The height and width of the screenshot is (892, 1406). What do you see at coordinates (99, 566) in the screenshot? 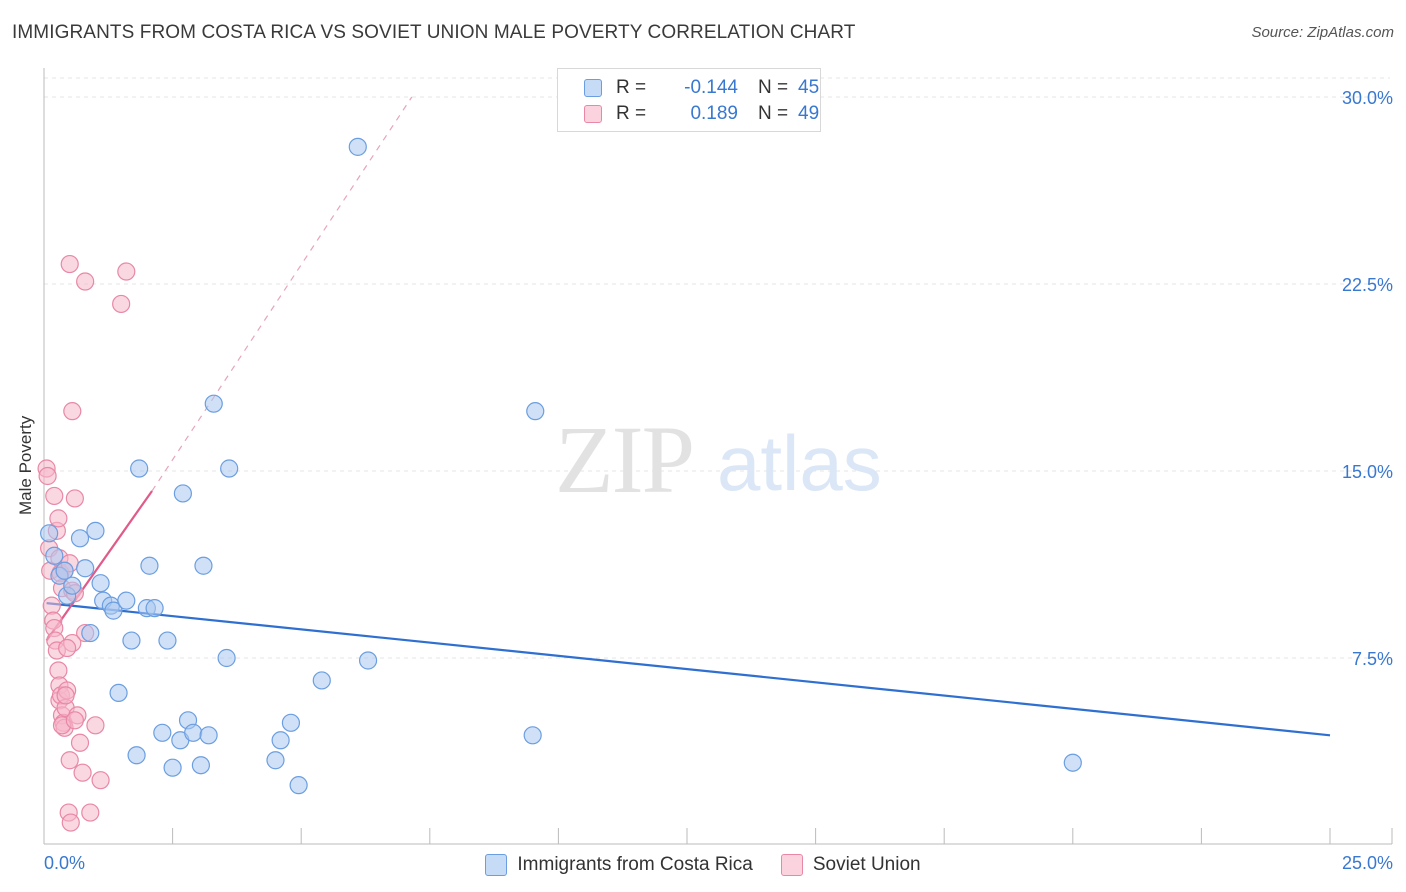
I see `trend-line-soviet-union` at bounding box center [99, 566].